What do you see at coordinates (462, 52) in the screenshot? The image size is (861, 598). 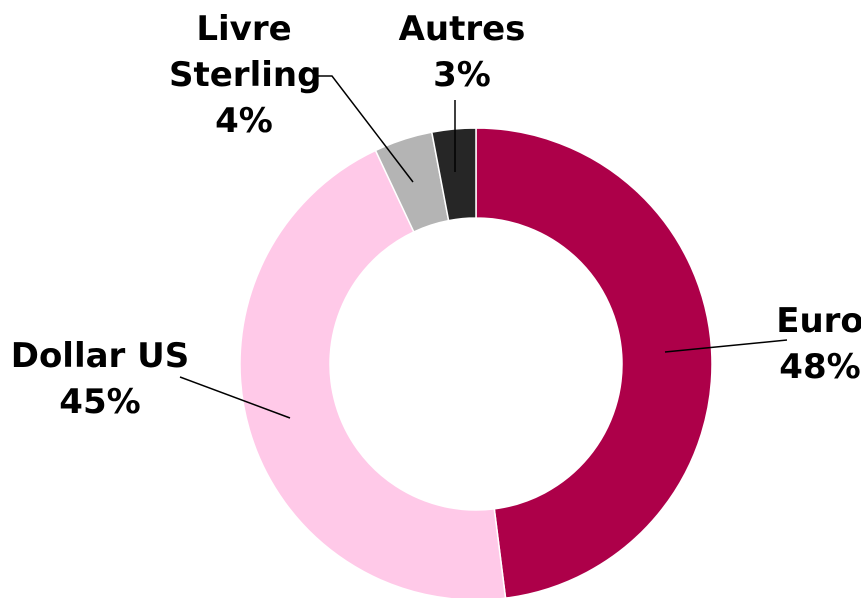 I see `slice-label: Autres 3%` at bounding box center [462, 52].